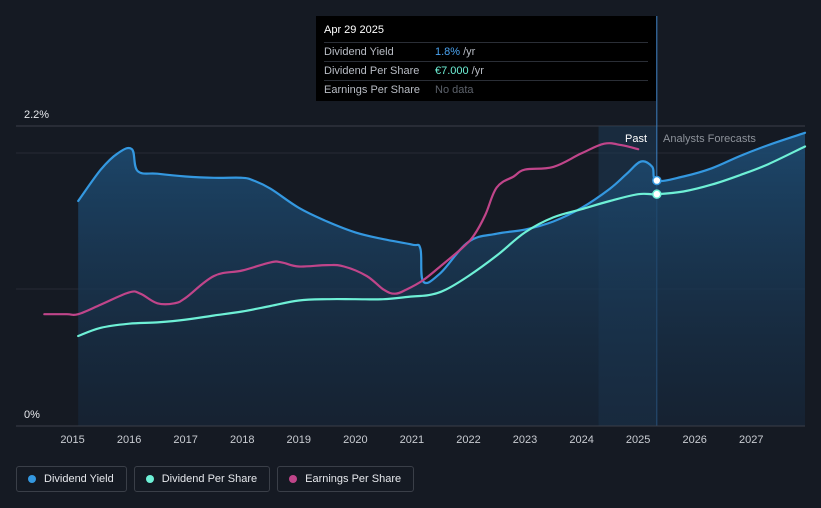  I want to click on tooltip-row-earnings-per-share: Earnings Per Share No data, so click(486, 89).